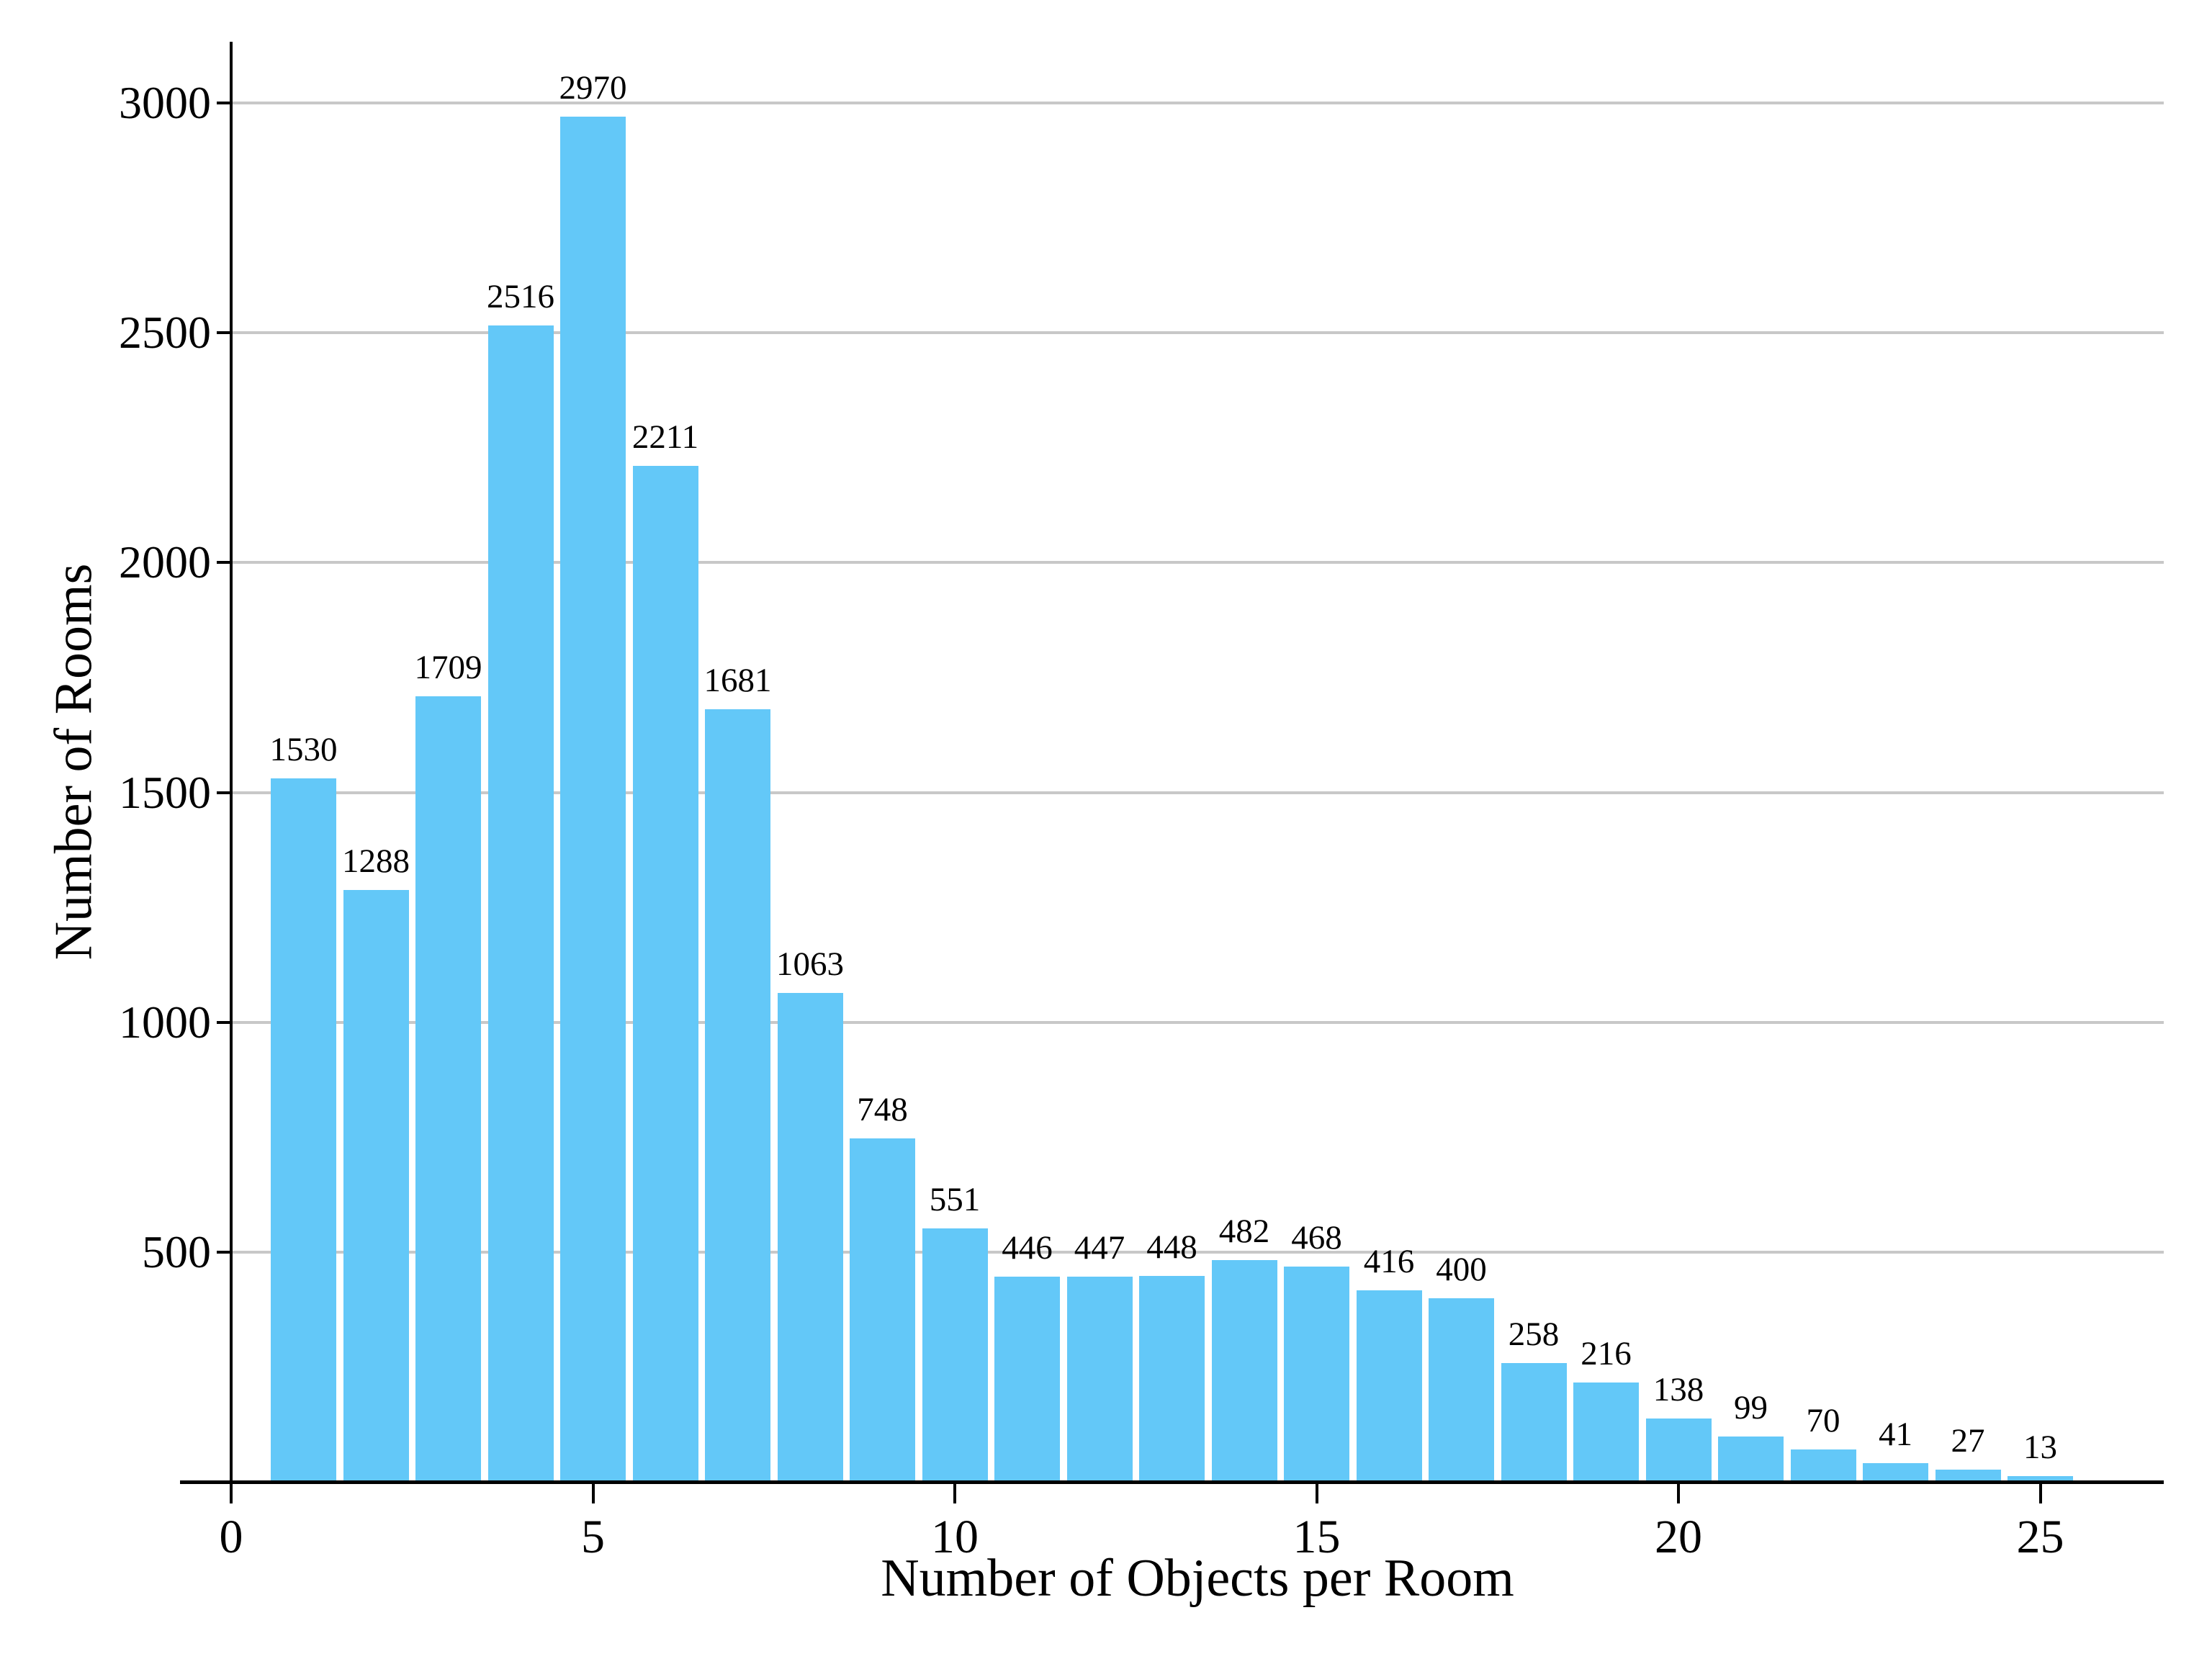  I want to click on bar-value-label: 1063, so click(810, 964).